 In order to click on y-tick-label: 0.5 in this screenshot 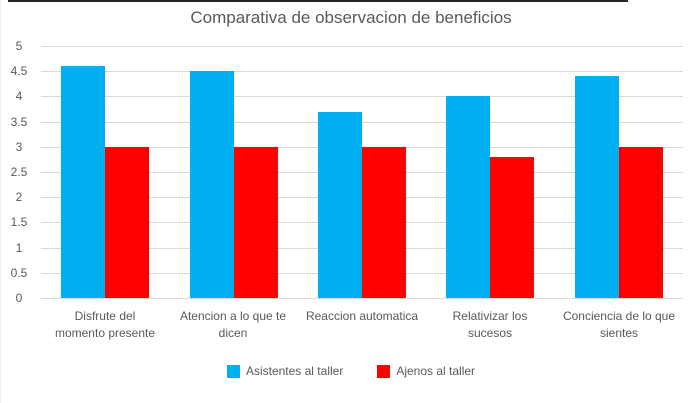, I will do `click(19, 273)`.